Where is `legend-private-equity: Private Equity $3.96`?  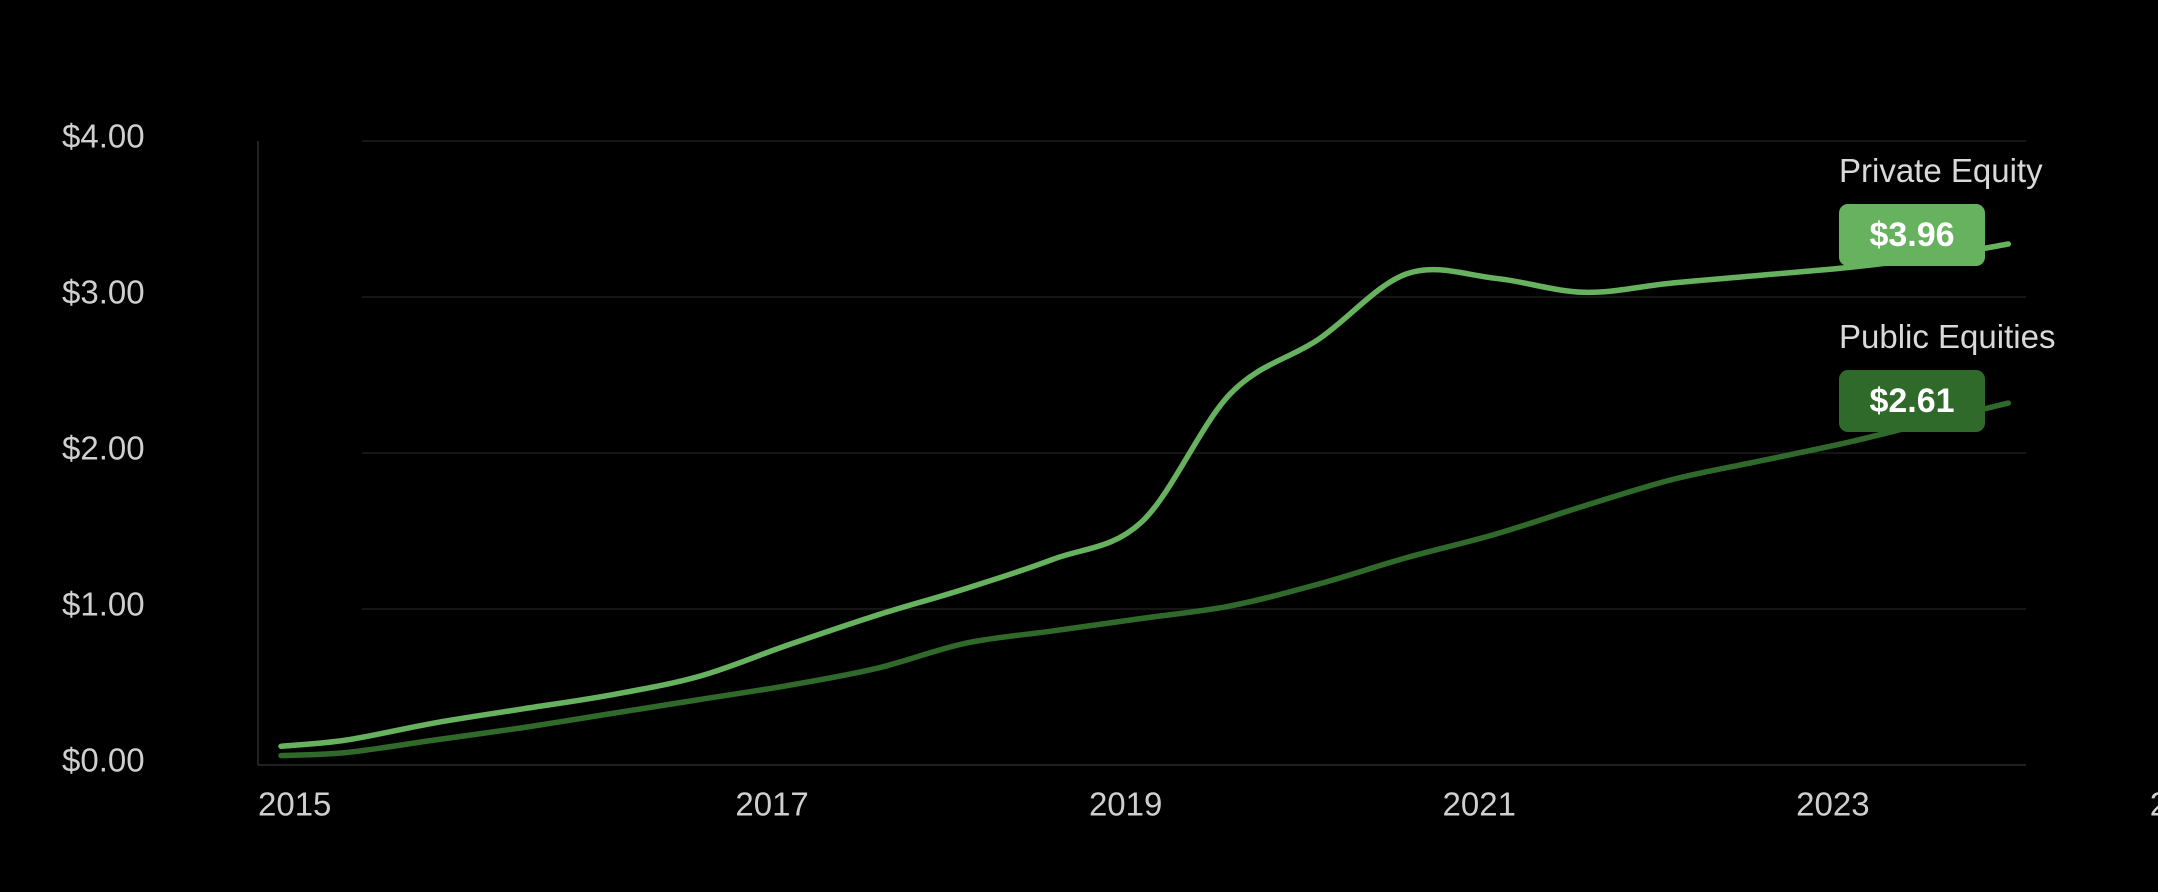 legend-private-equity: Private Equity $3.96 is located at coordinates (1941, 209).